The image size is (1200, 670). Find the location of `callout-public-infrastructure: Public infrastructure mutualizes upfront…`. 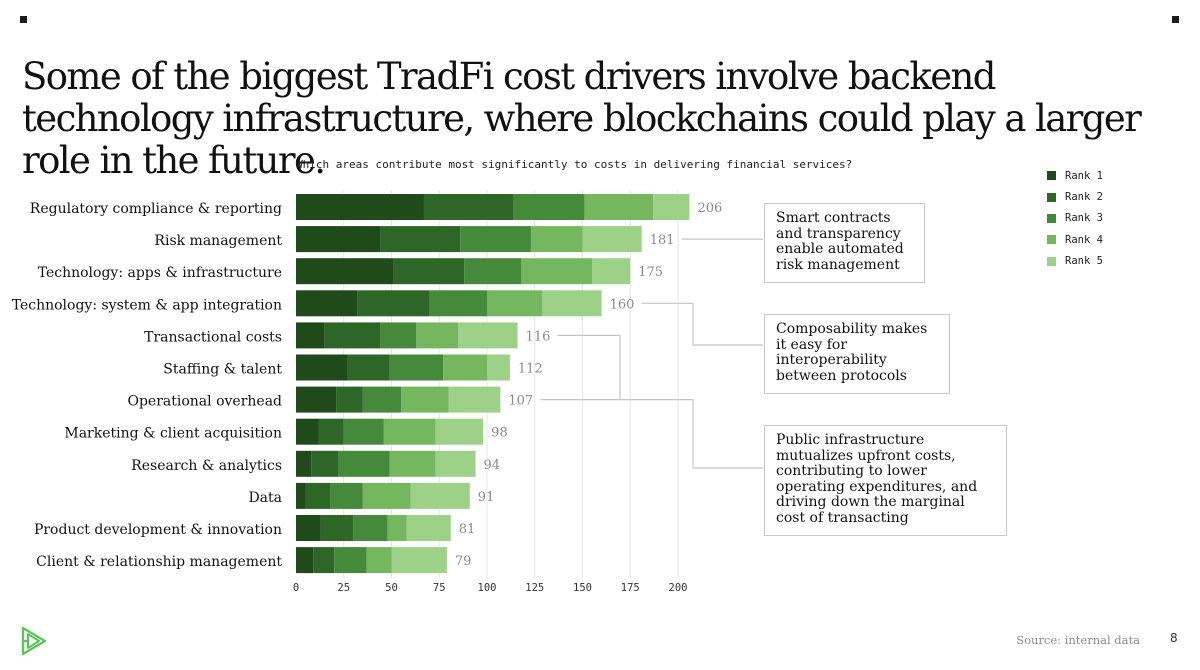

callout-public-infrastructure: Public infrastructure mutualizes upfront… is located at coordinates (885, 480).